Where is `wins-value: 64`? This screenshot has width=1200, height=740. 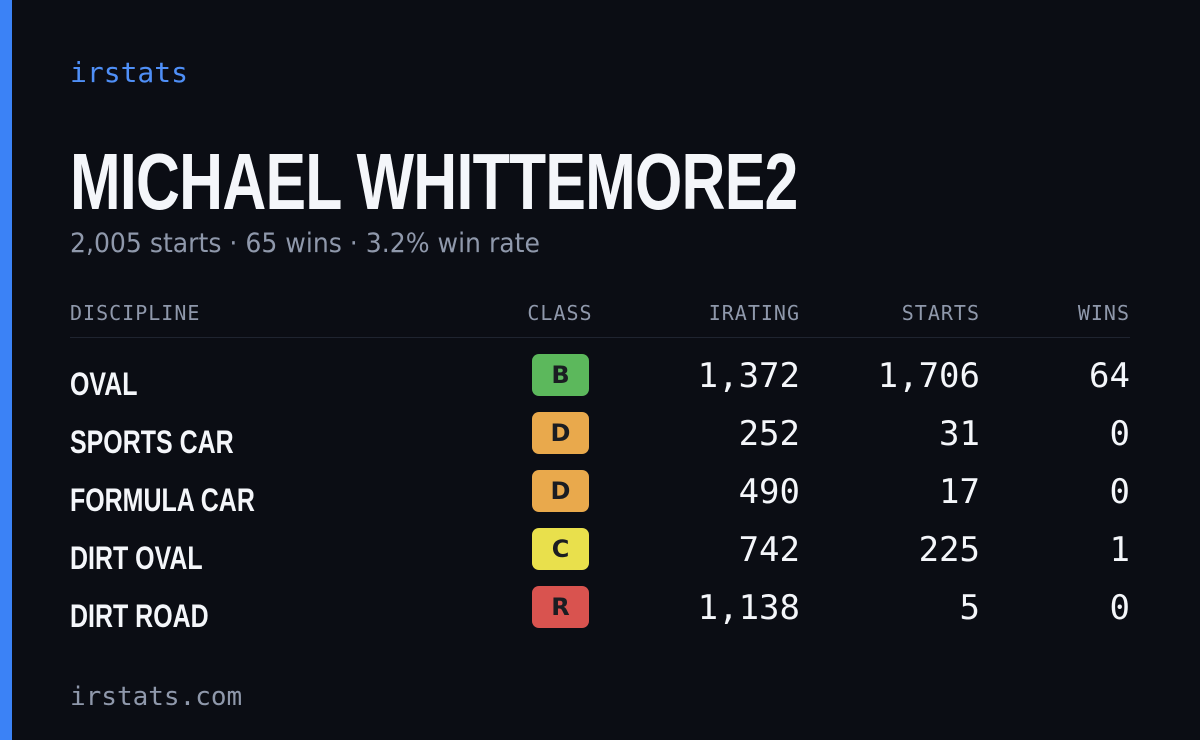 wins-value: 64 is located at coordinates (1109, 376).